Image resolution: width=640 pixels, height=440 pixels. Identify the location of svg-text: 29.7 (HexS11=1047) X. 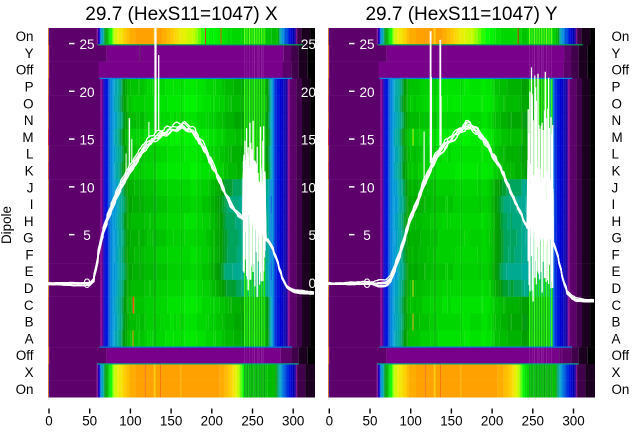
(181, 14).